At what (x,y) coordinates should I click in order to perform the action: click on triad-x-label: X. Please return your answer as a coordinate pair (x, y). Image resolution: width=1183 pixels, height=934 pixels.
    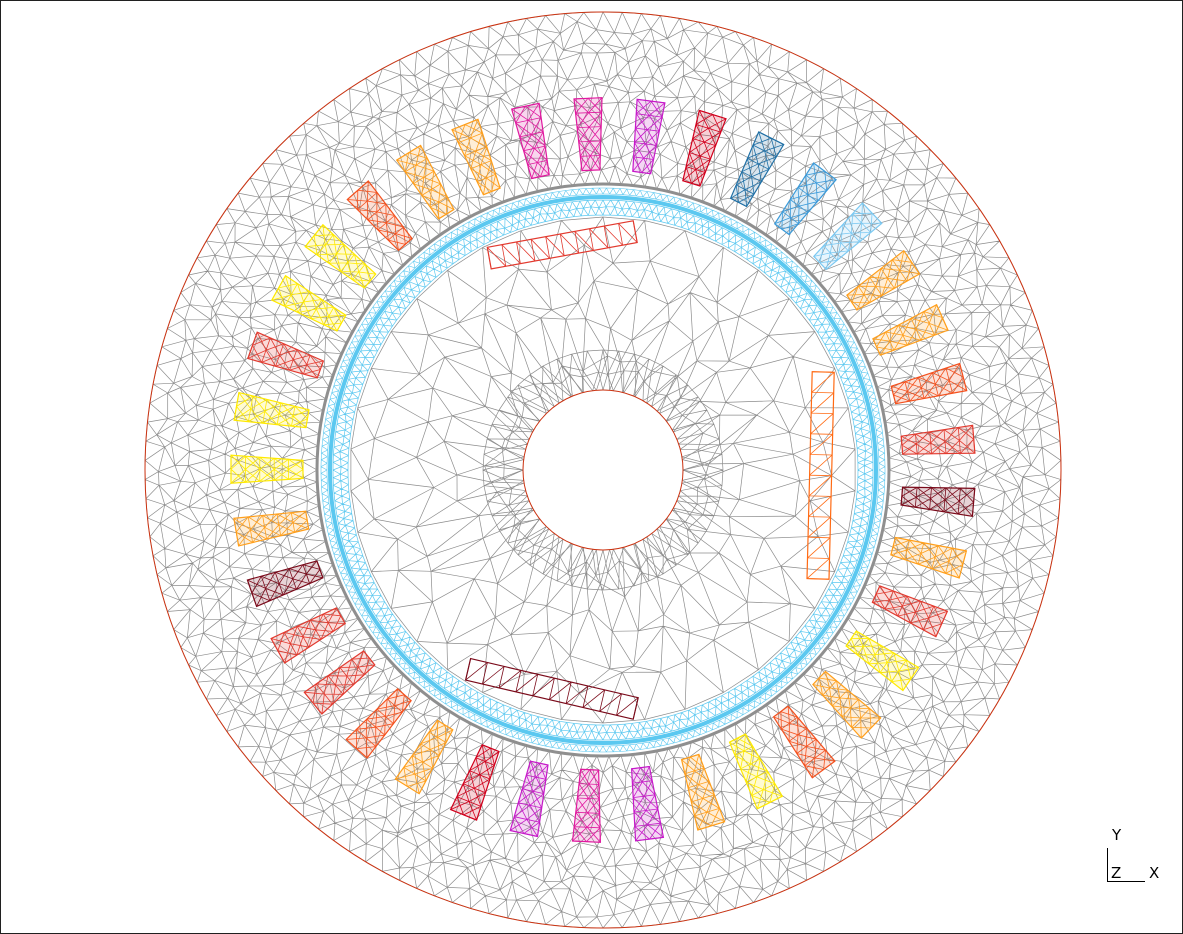
    Looking at the image, I should click on (1154, 873).